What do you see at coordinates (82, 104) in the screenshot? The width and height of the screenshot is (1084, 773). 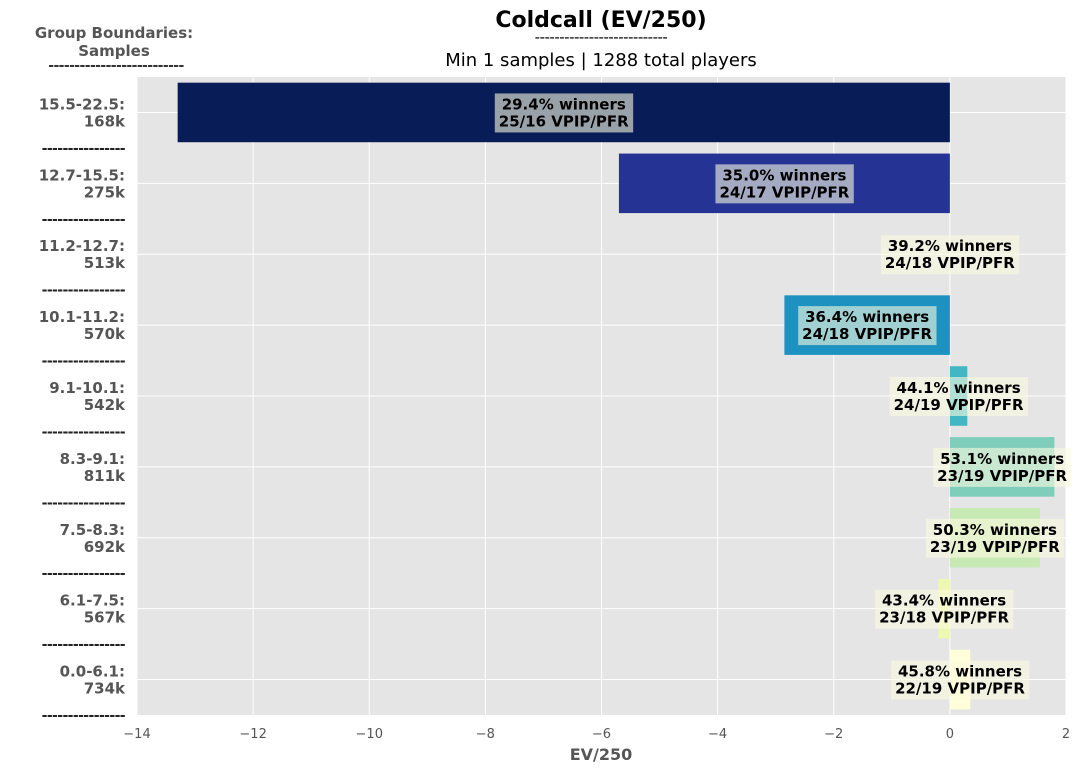 I see `y-tick-range: 15.5-22.5:` at bounding box center [82, 104].